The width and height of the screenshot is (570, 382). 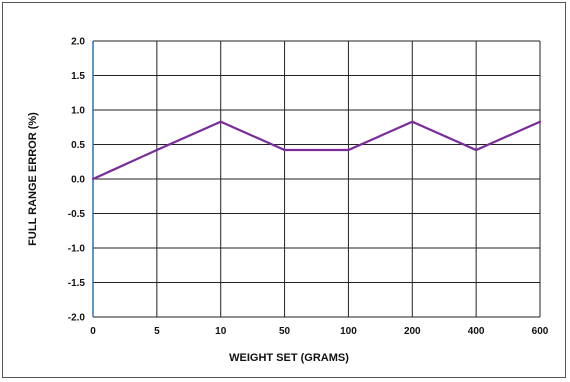 I want to click on y-tick-label: -1.5, so click(x=77, y=283).